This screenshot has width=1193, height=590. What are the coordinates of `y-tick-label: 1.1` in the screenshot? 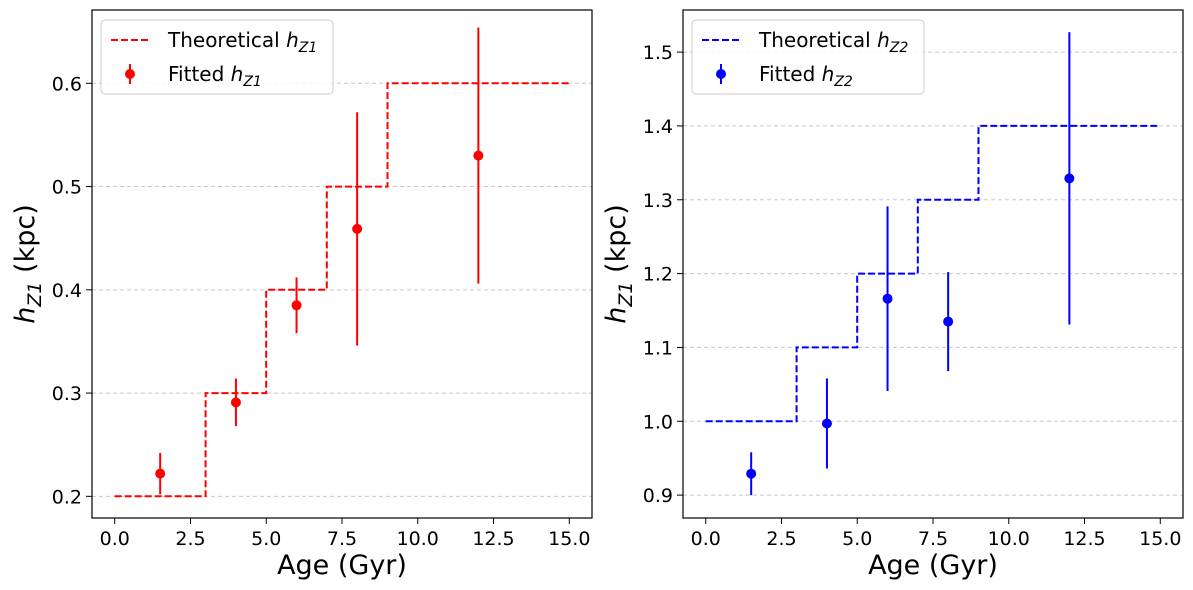 It's located at (658, 348).